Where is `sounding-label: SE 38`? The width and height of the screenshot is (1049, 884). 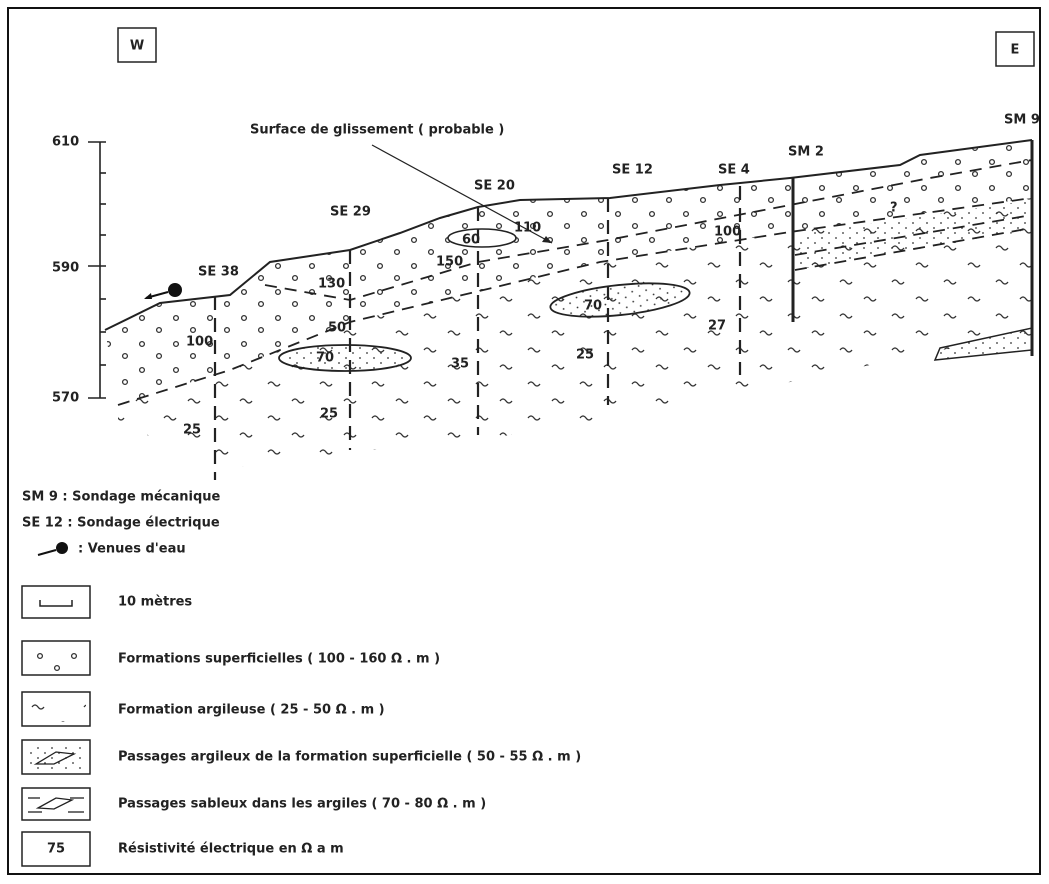
sounding-label: SE 38 is located at coordinates (218, 272).